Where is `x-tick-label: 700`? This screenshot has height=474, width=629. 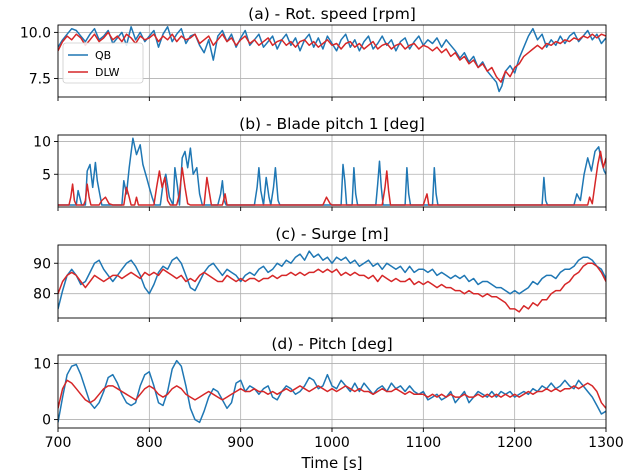
x-tick-label: 700 is located at coordinates (58, 443).